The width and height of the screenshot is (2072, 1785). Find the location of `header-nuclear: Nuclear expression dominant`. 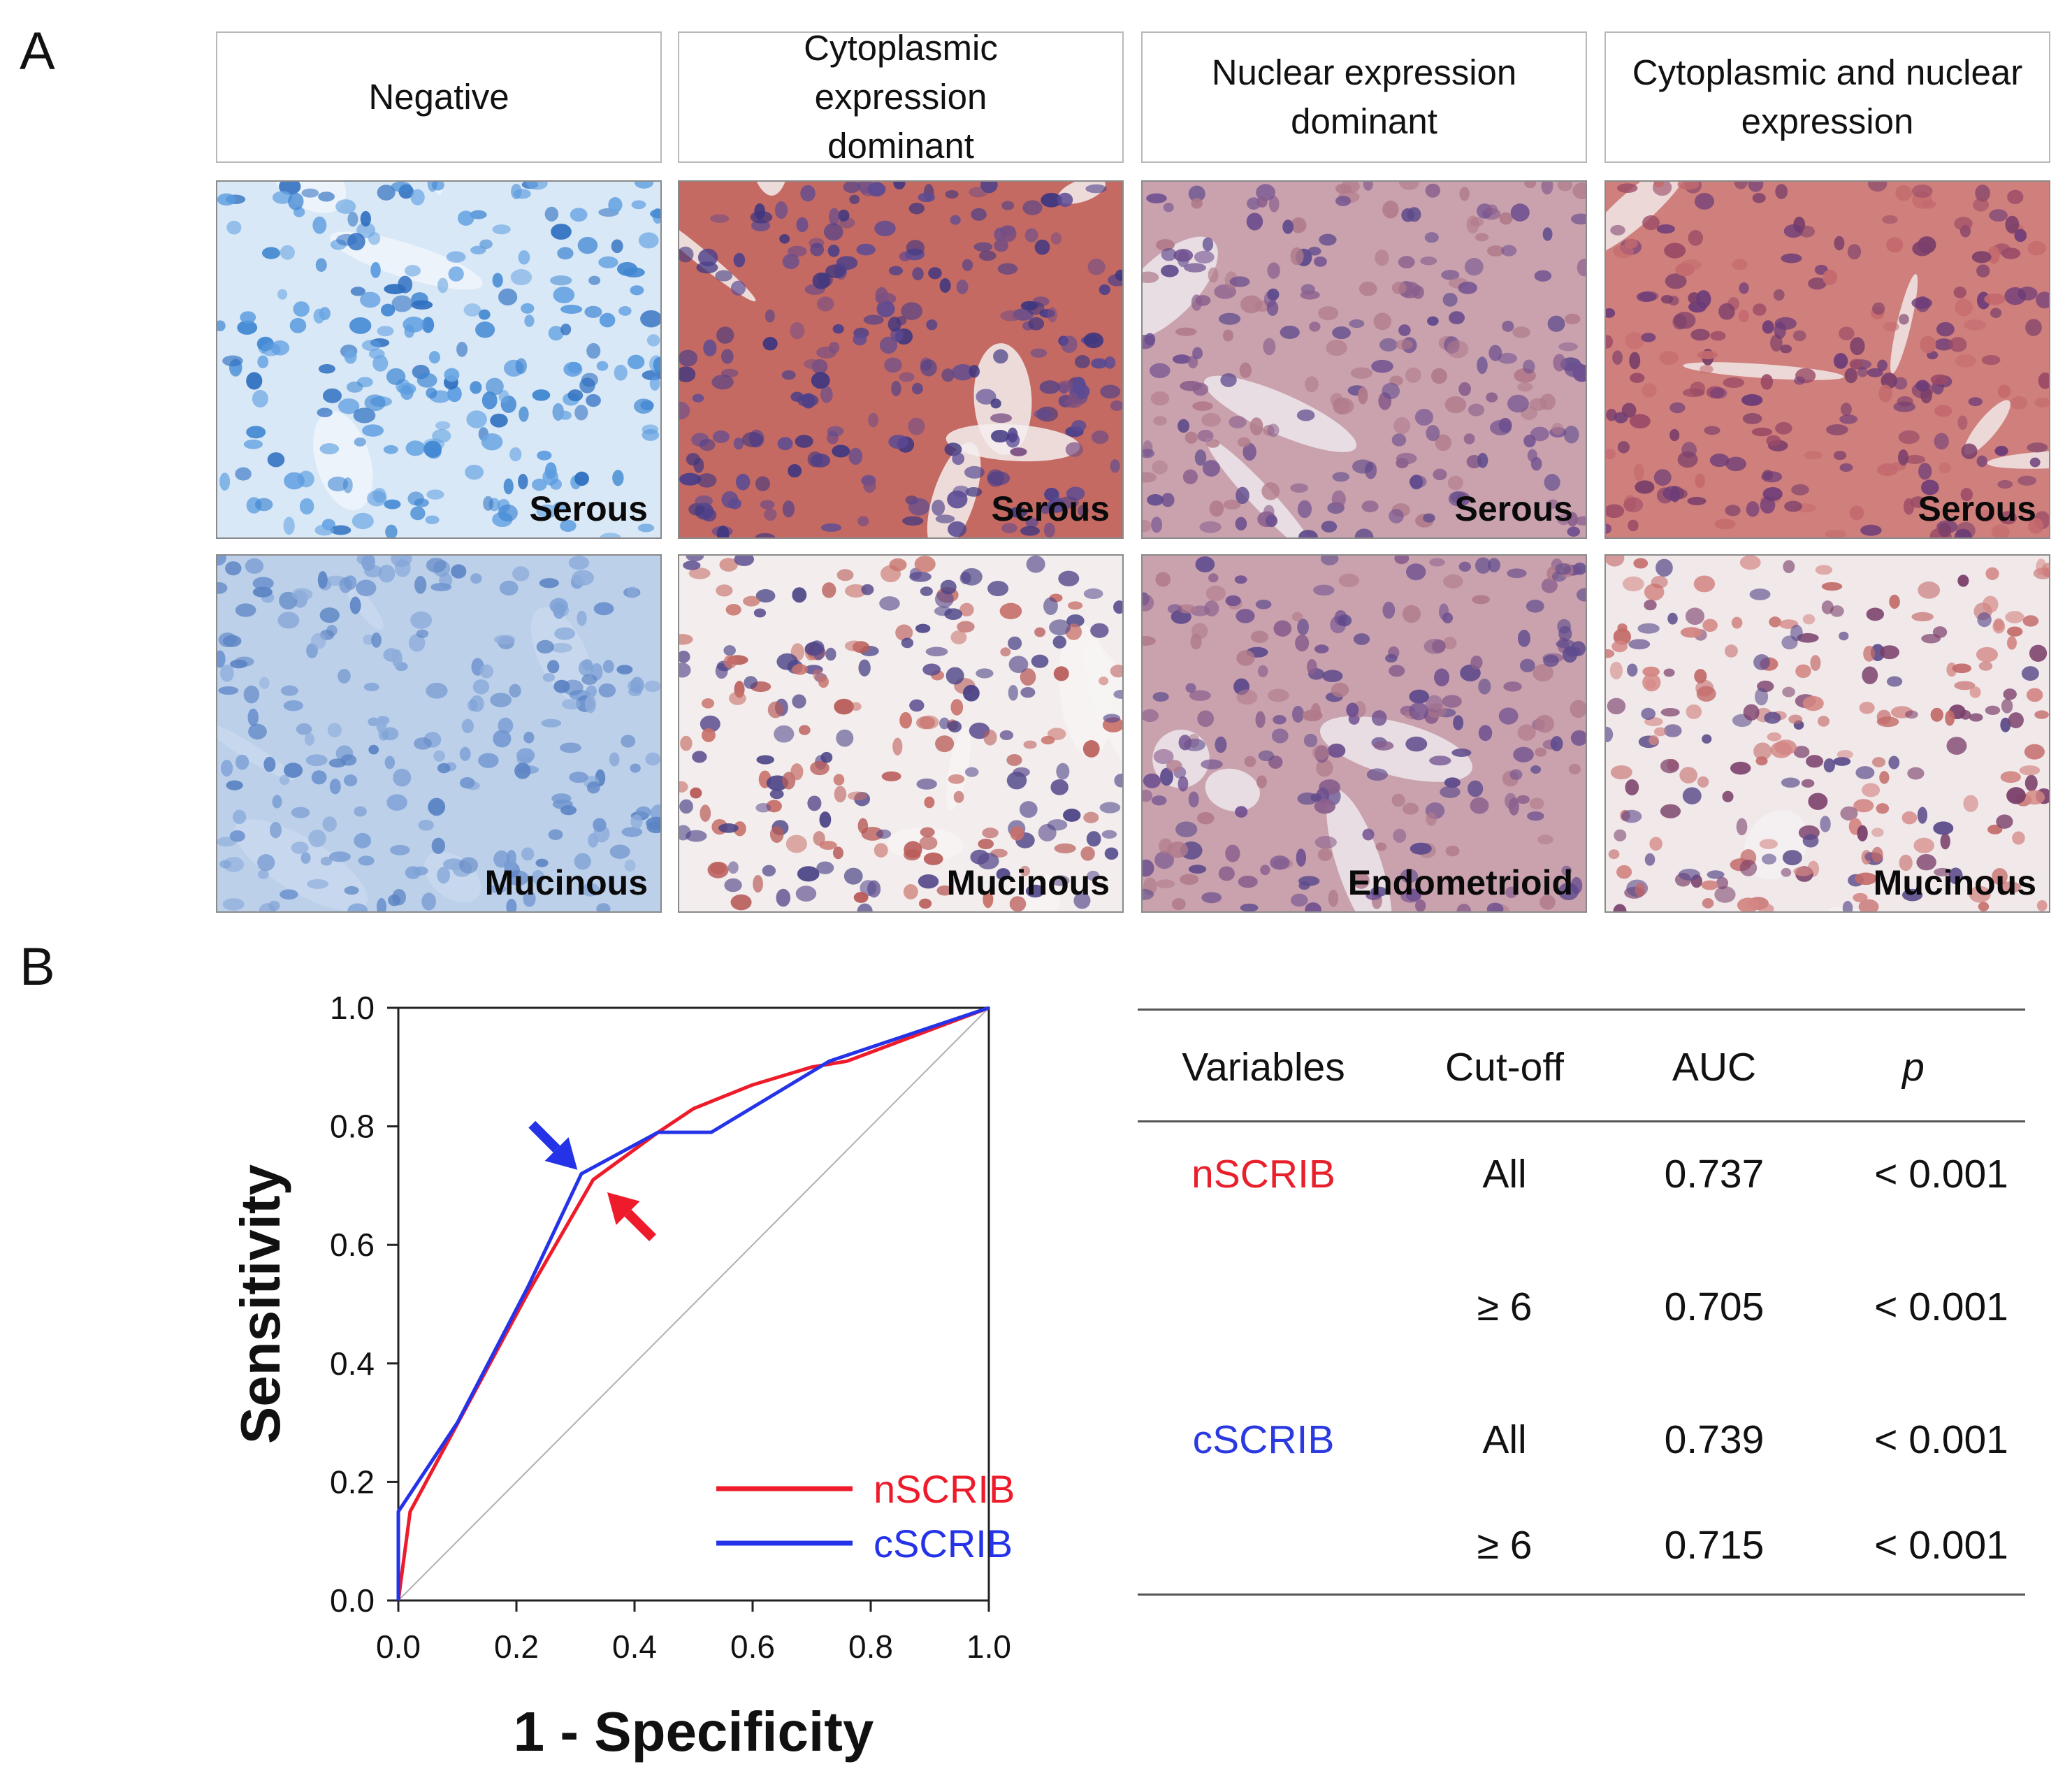

header-nuclear: Nuclear expression dominant is located at coordinates (1364, 97).